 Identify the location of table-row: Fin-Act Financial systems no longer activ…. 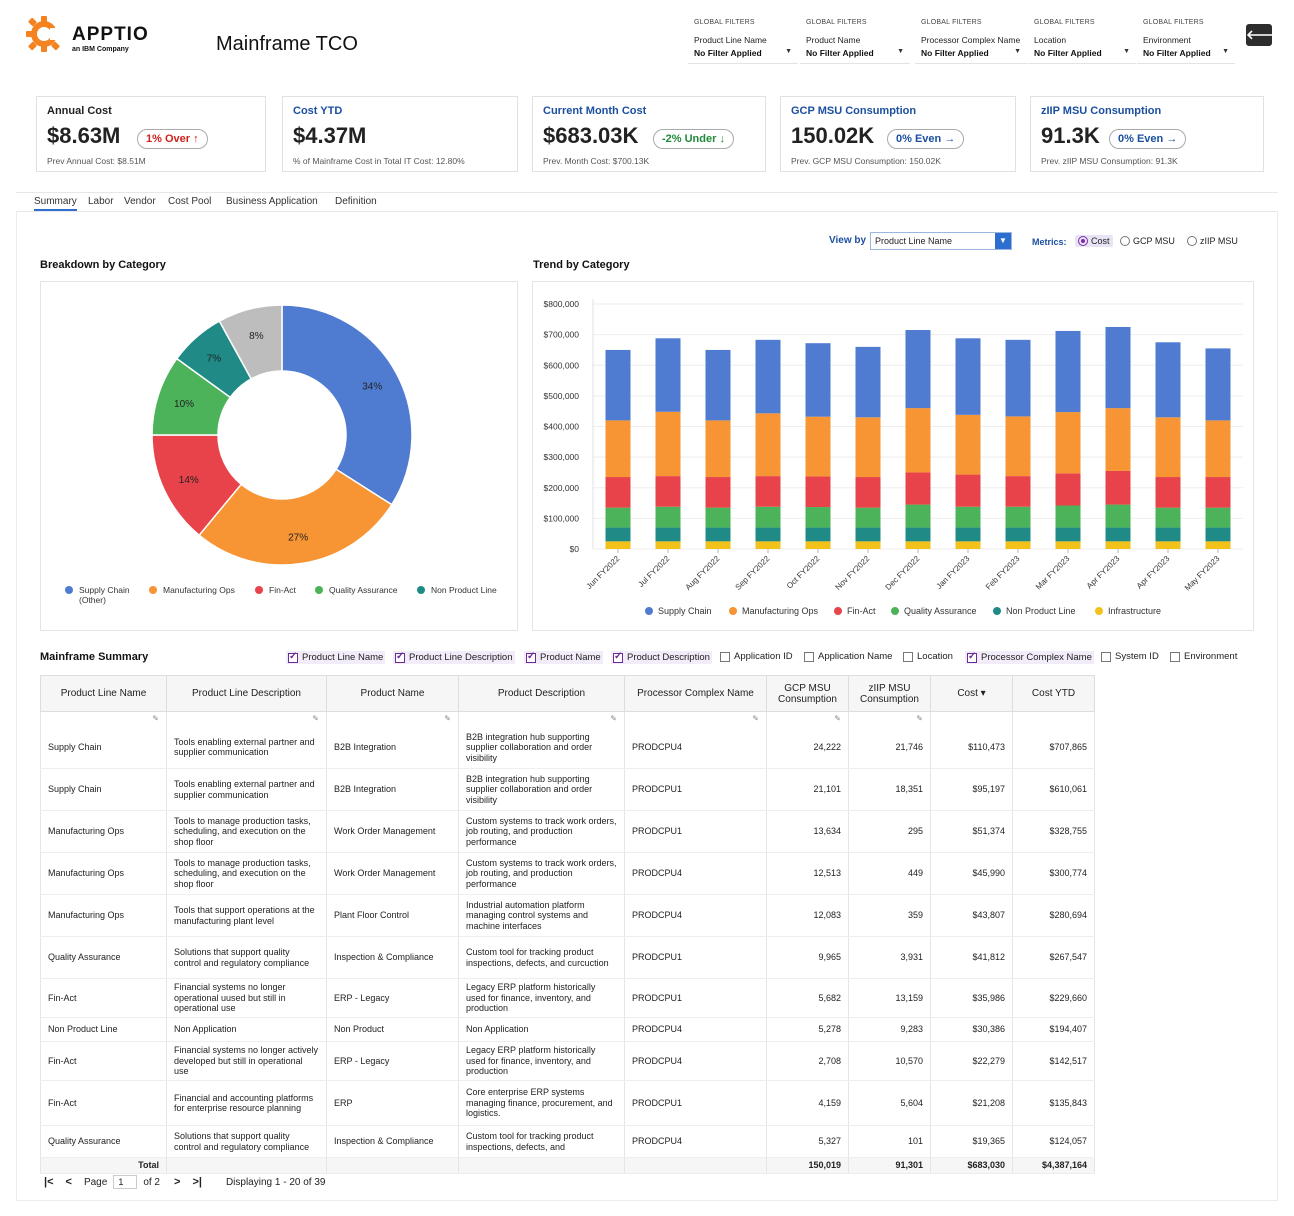
(567, 1061).